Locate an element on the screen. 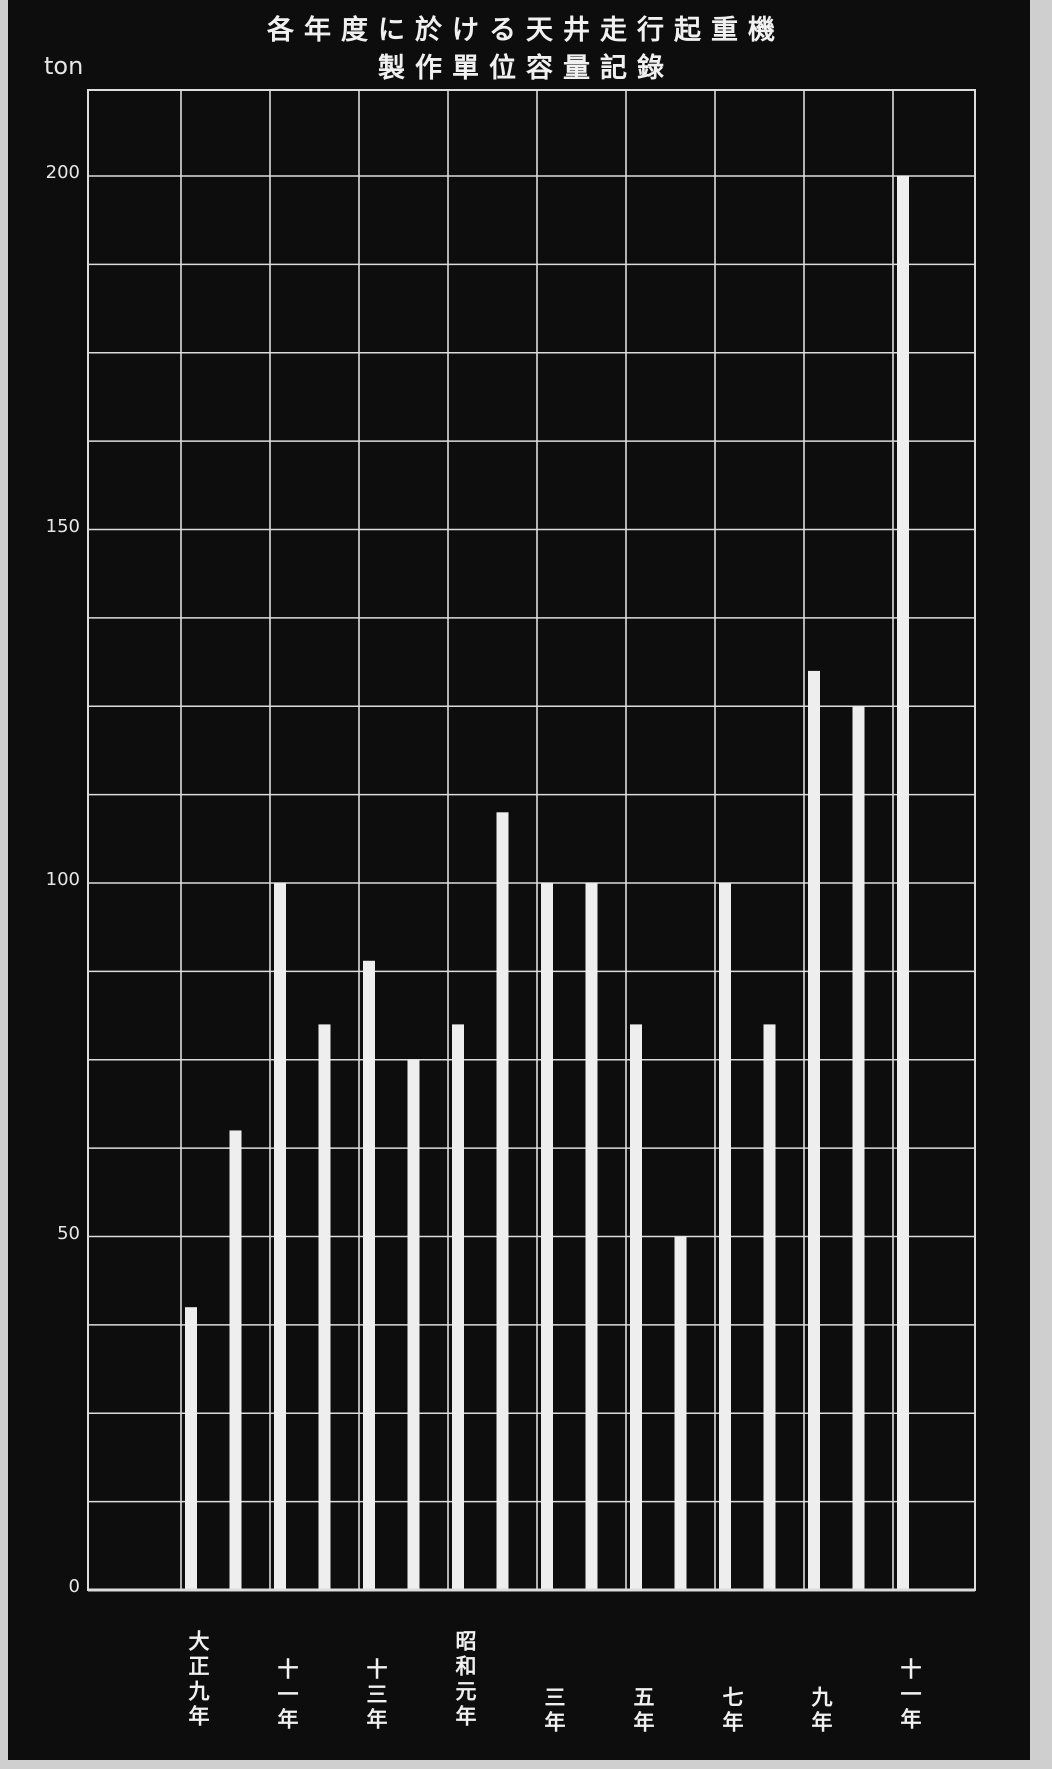 The width and height of the screenshot is (1052, 1769). y-tick-label: 50 is located at coordinates (68, 1233).